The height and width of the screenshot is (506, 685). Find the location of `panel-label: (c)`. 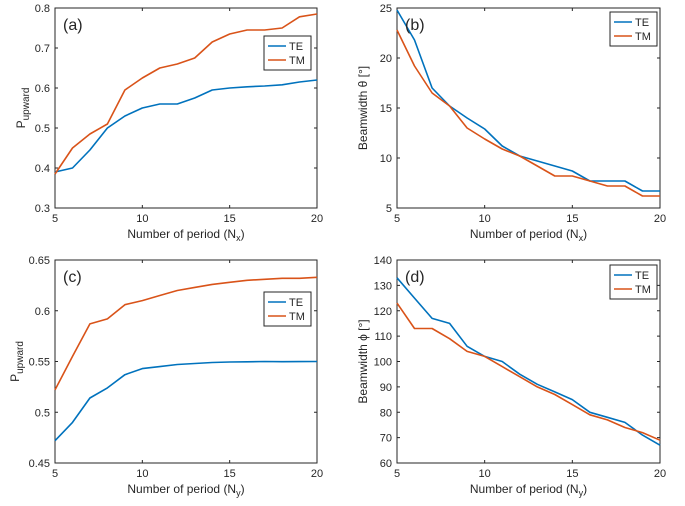

panel-label: (c) is located at coordinates (72, 277).